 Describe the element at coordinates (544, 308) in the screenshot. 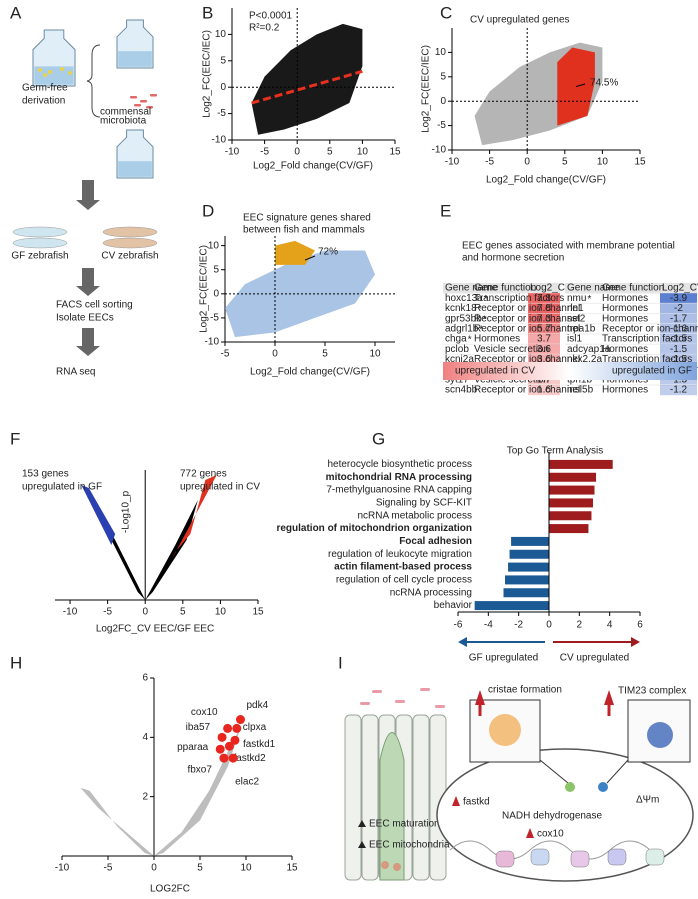

I see `value-text: 7.8` at that location.